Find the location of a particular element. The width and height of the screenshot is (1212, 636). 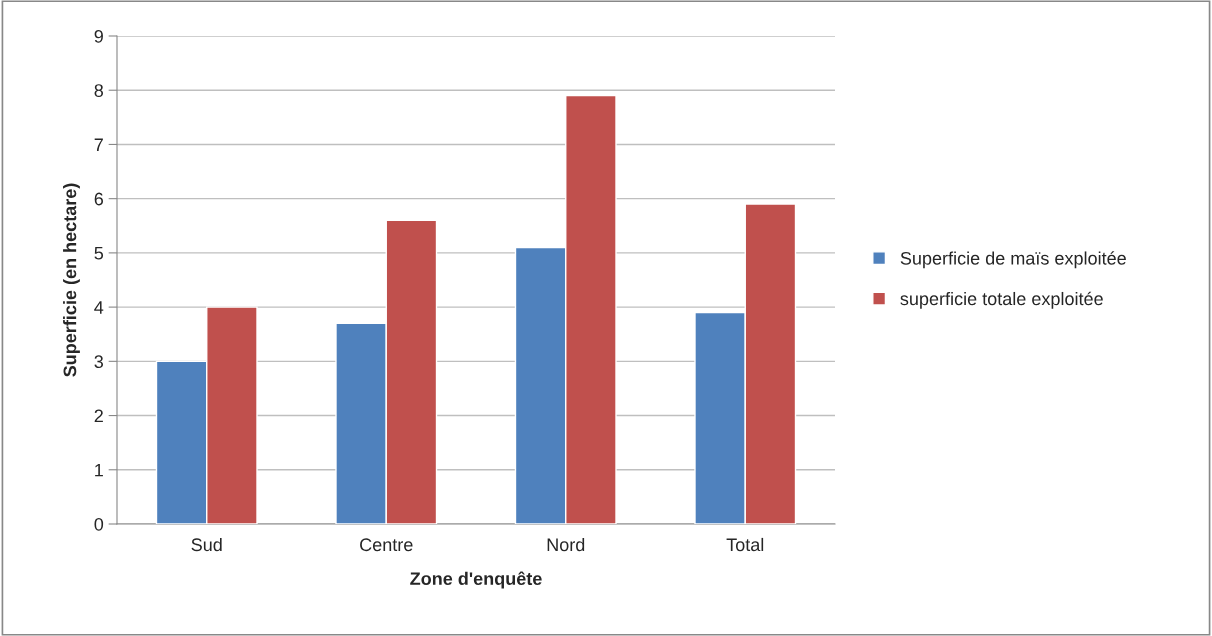

y-tick-label: 5 is located at coordinates (99, 253).